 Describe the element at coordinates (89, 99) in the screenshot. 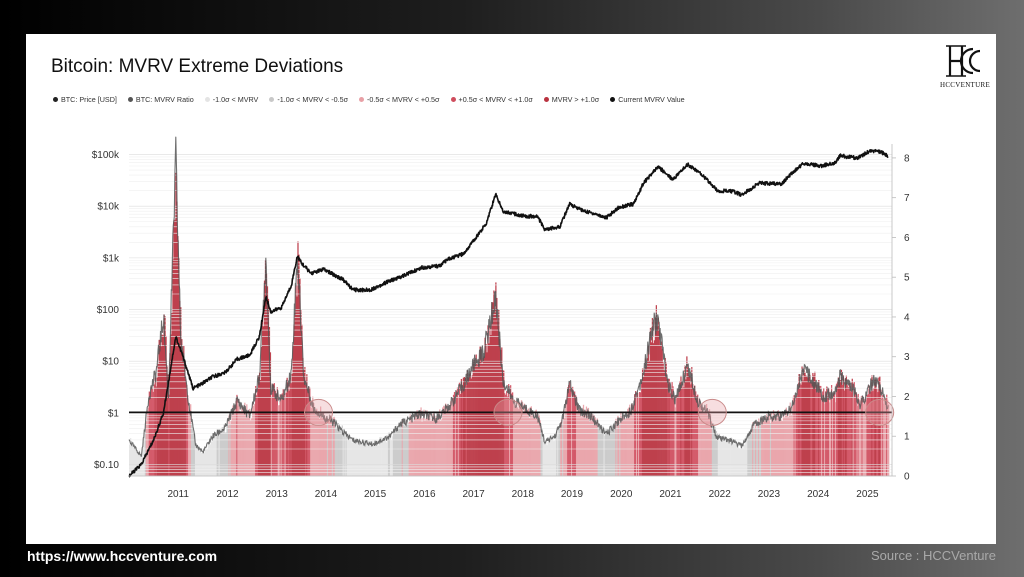

I see `legend-label: BTC: Price [USD]` at that location.